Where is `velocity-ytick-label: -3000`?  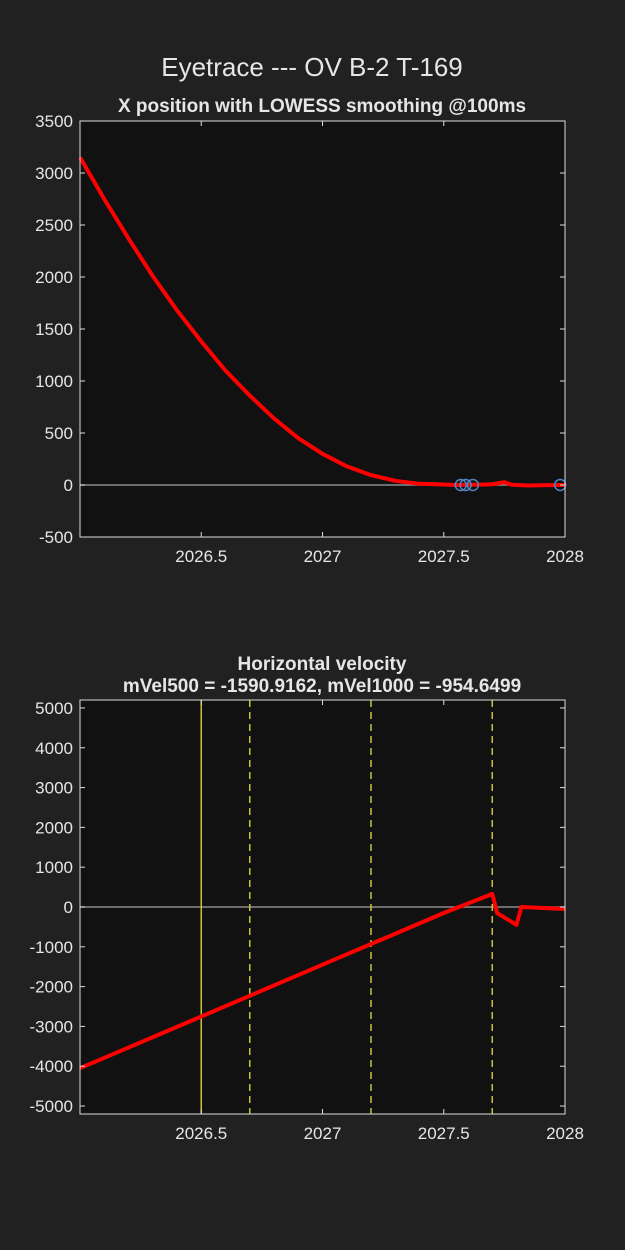
velocity-ytick-label: -3000 is located at coordinates (51, 1026).